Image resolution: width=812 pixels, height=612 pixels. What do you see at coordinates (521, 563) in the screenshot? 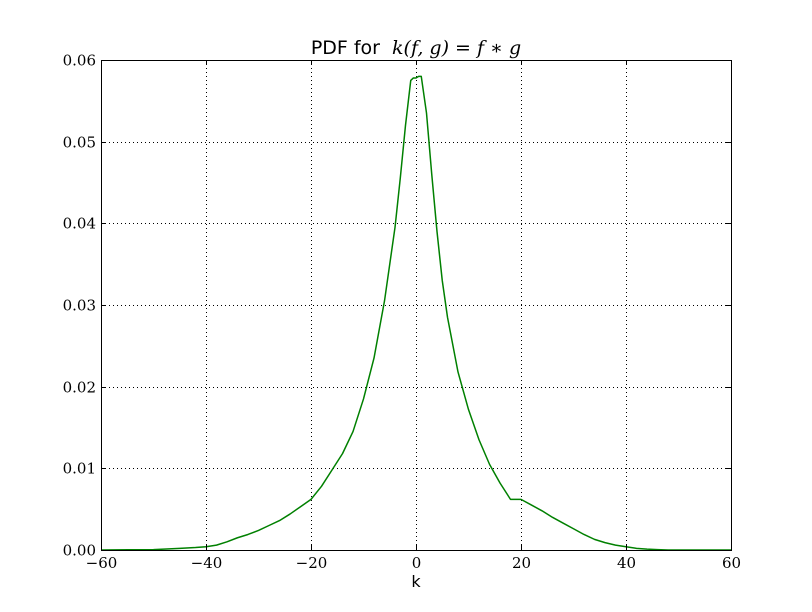
I see `x-tick-label: 20` at bounding box center [521, 563].